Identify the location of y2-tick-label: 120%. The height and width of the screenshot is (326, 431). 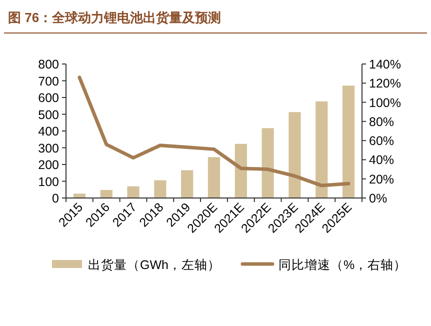
(385, 83).